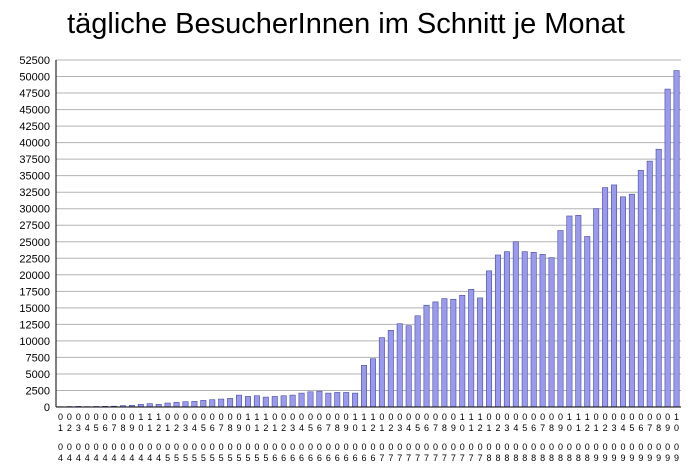 This screenshot has width=692, height=469. What do you see at coordinates (34, 276) in the screenshot?
I see `y-tick-label: 20000` at bounding box center [34, 276].